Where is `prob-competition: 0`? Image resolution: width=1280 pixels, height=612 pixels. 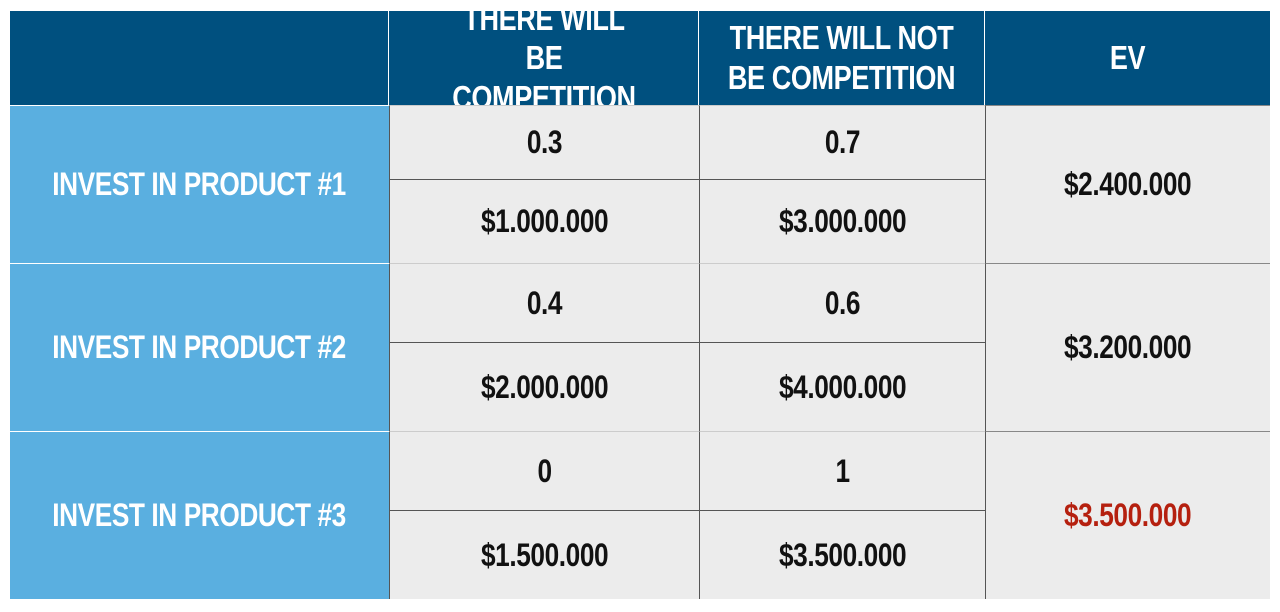 prob-competition: 0 is located at coordinates (544, 470).